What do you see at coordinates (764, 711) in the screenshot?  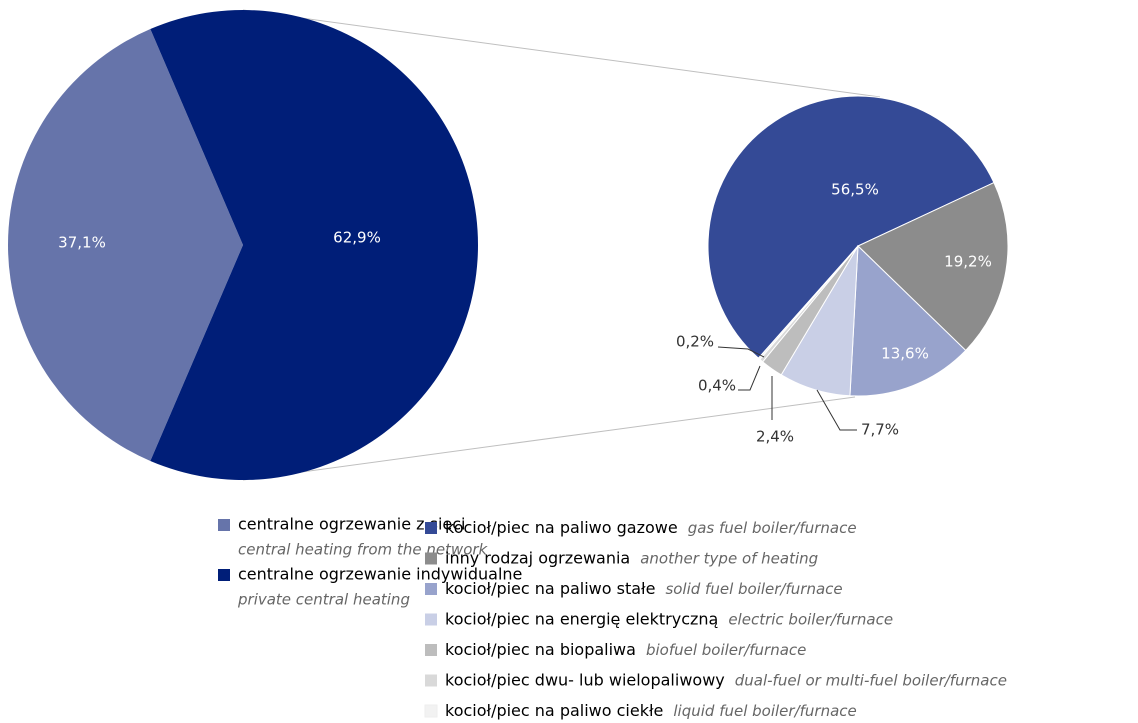 I see `legend-label-en: liquid fuel boiler/furnace` at bounding box center [764, 711].